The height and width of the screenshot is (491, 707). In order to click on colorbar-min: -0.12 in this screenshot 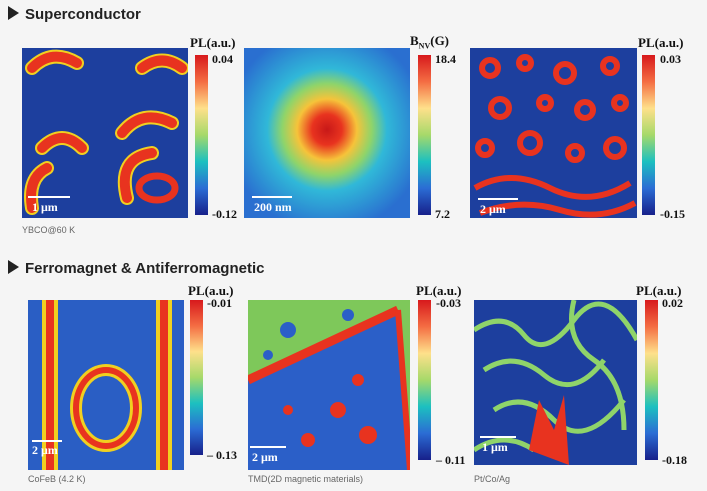, I will do `click(224, 214)`.